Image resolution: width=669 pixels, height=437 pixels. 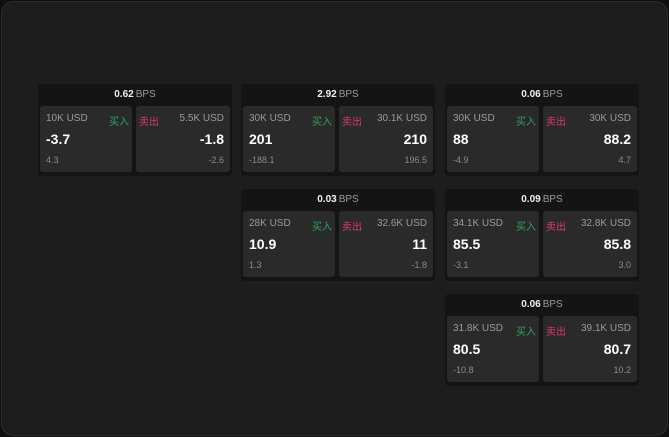 What do you see at coordinates (461, 139) in the screenshot?
I see `buy-price: 88` at bounding box center [461, 139].